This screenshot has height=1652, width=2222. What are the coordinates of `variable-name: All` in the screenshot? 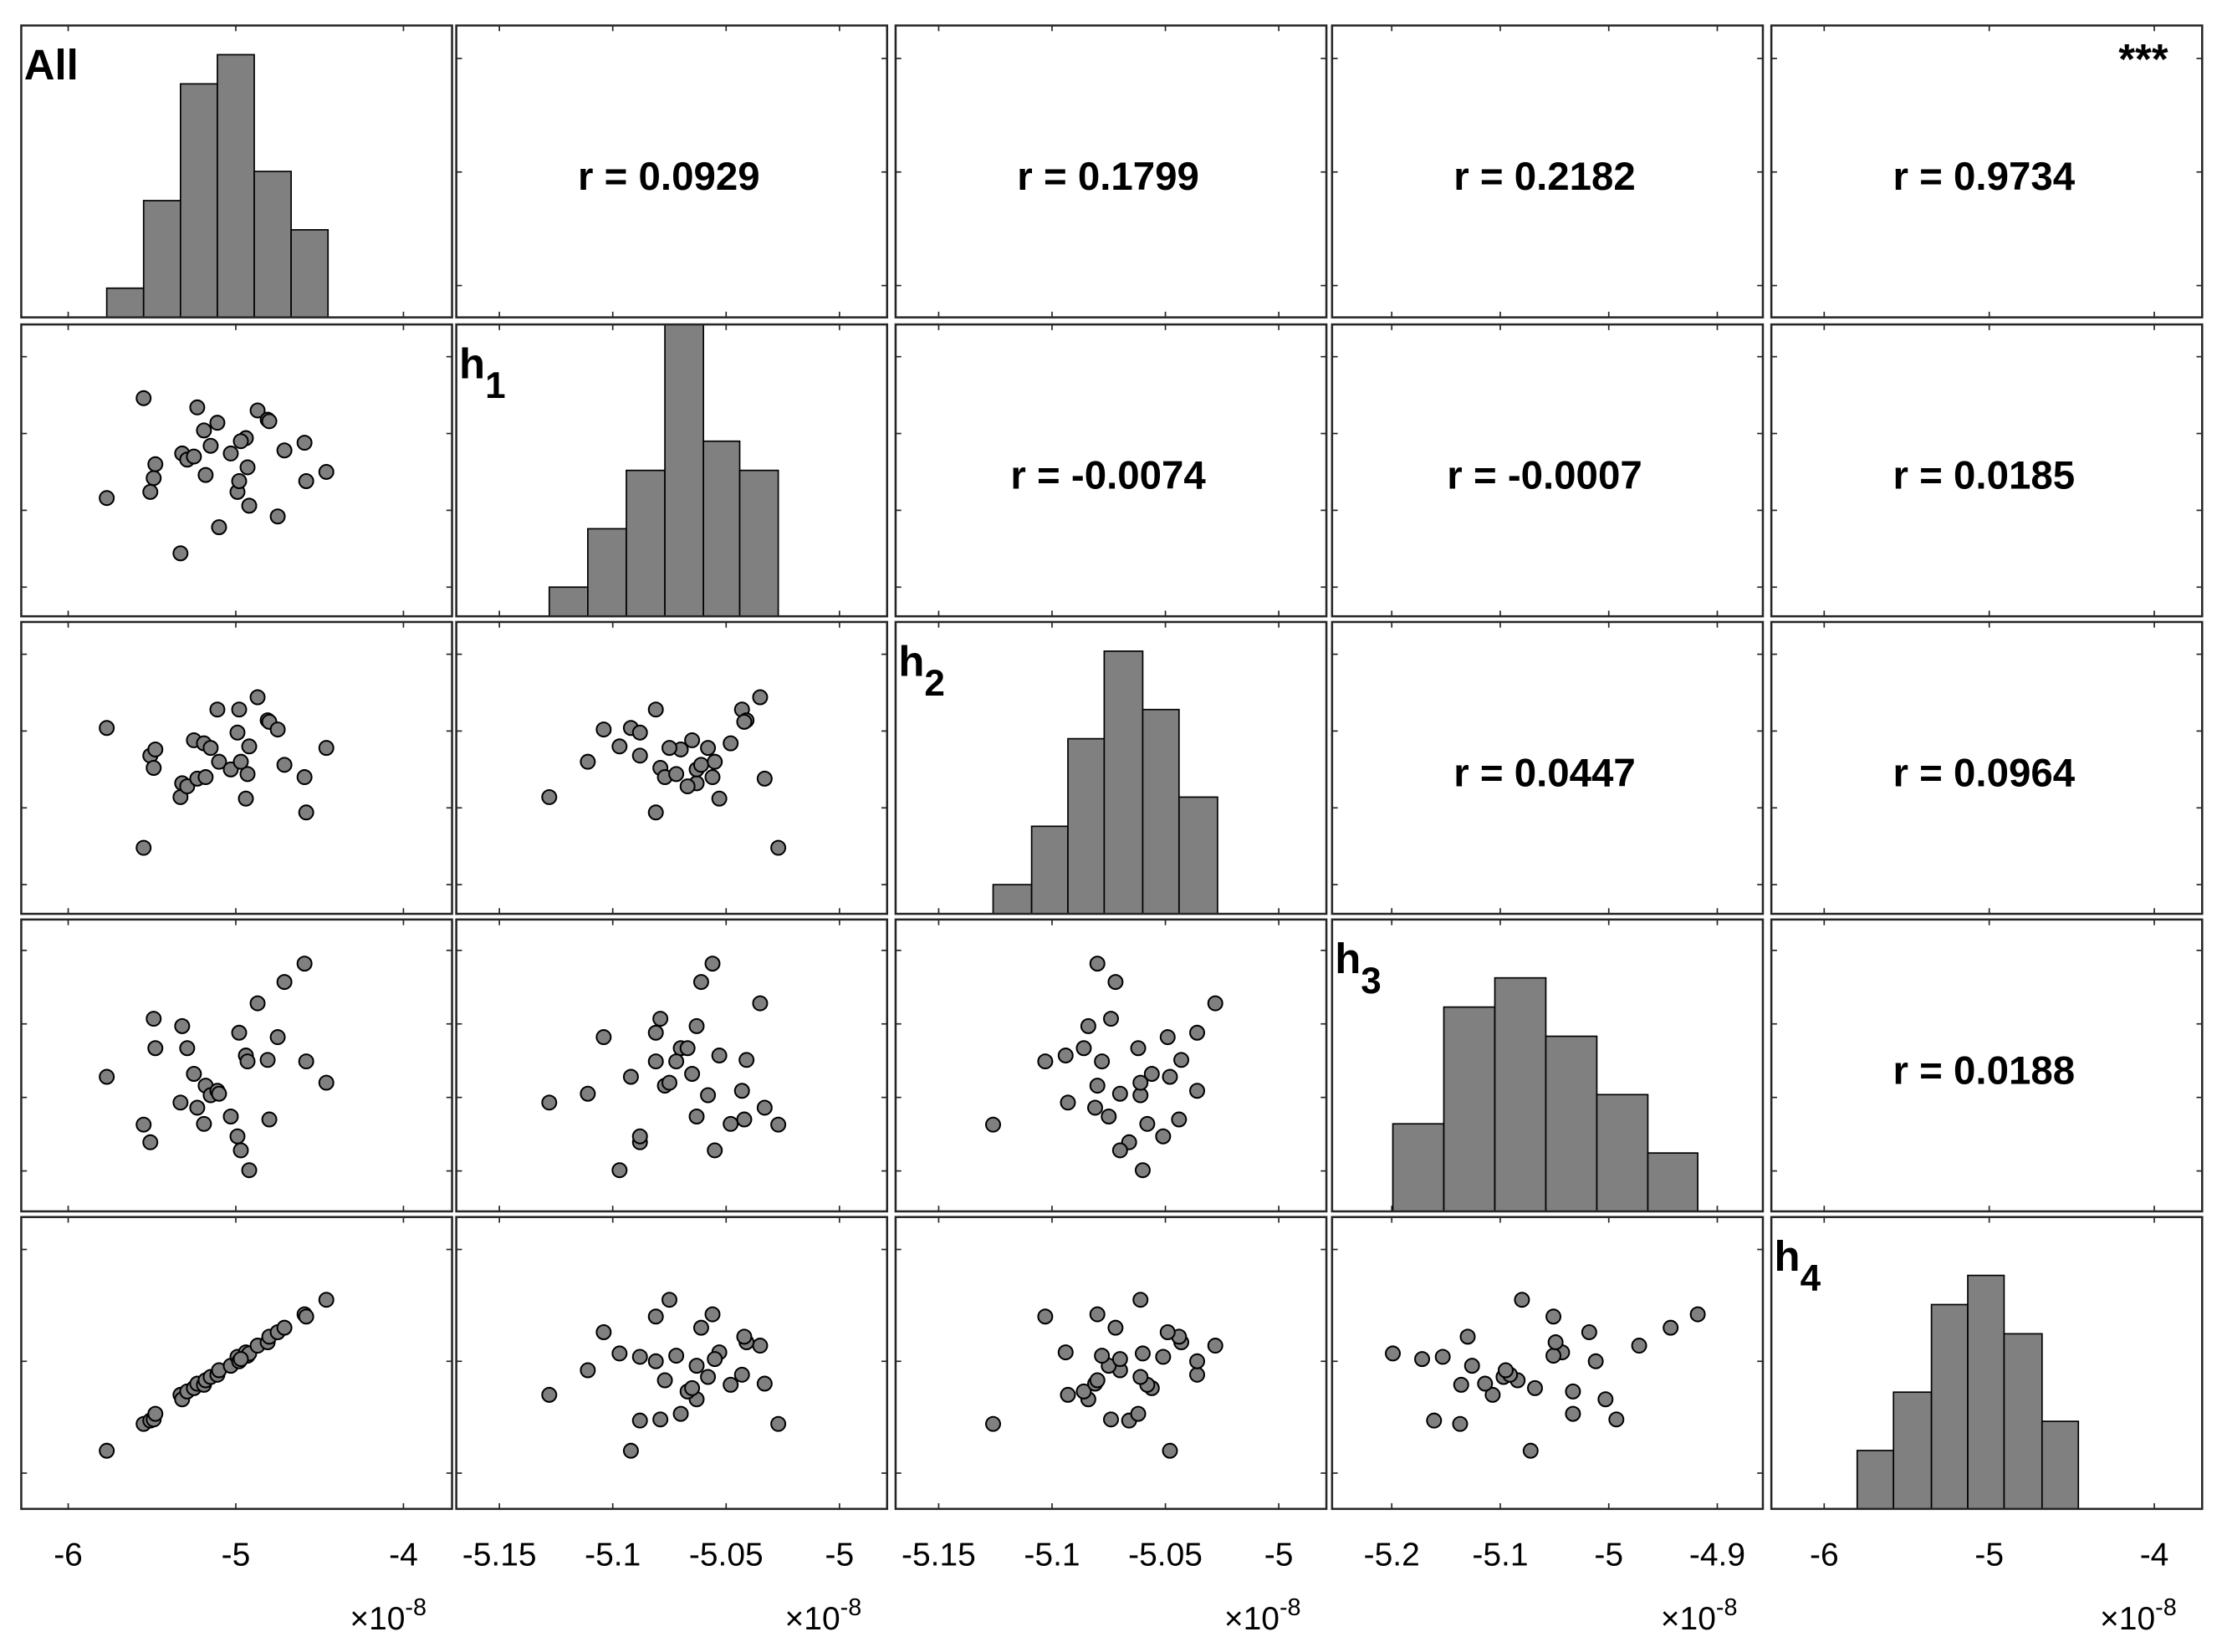 It's located at (51, 65).